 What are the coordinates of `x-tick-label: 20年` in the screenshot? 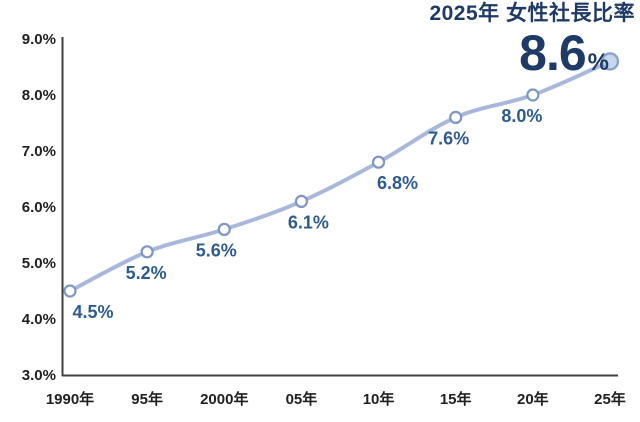 It's located at (533, 399).